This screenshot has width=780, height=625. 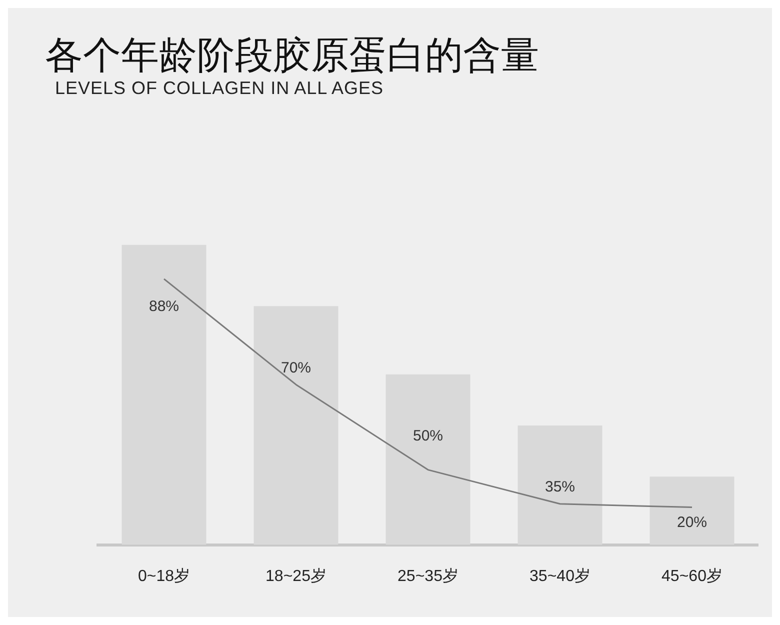 What do you see at coordinates (219, 88) in the screenshot?
I see `chart-subtitle: LEVELS OF COLLAGEN IN ALL AGES` at bounding box center [219, 88].